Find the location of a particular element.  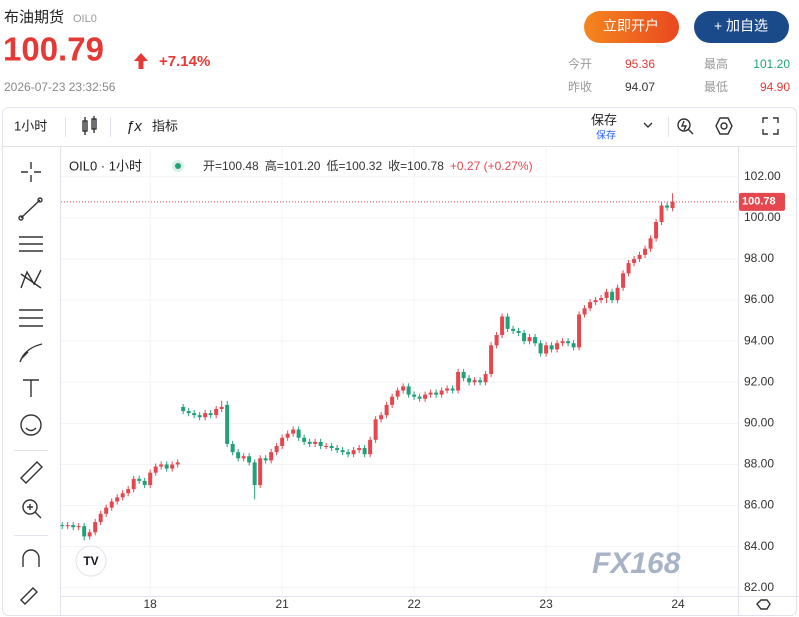

x-tick-label: 23 is located at coordinates (546, 604).